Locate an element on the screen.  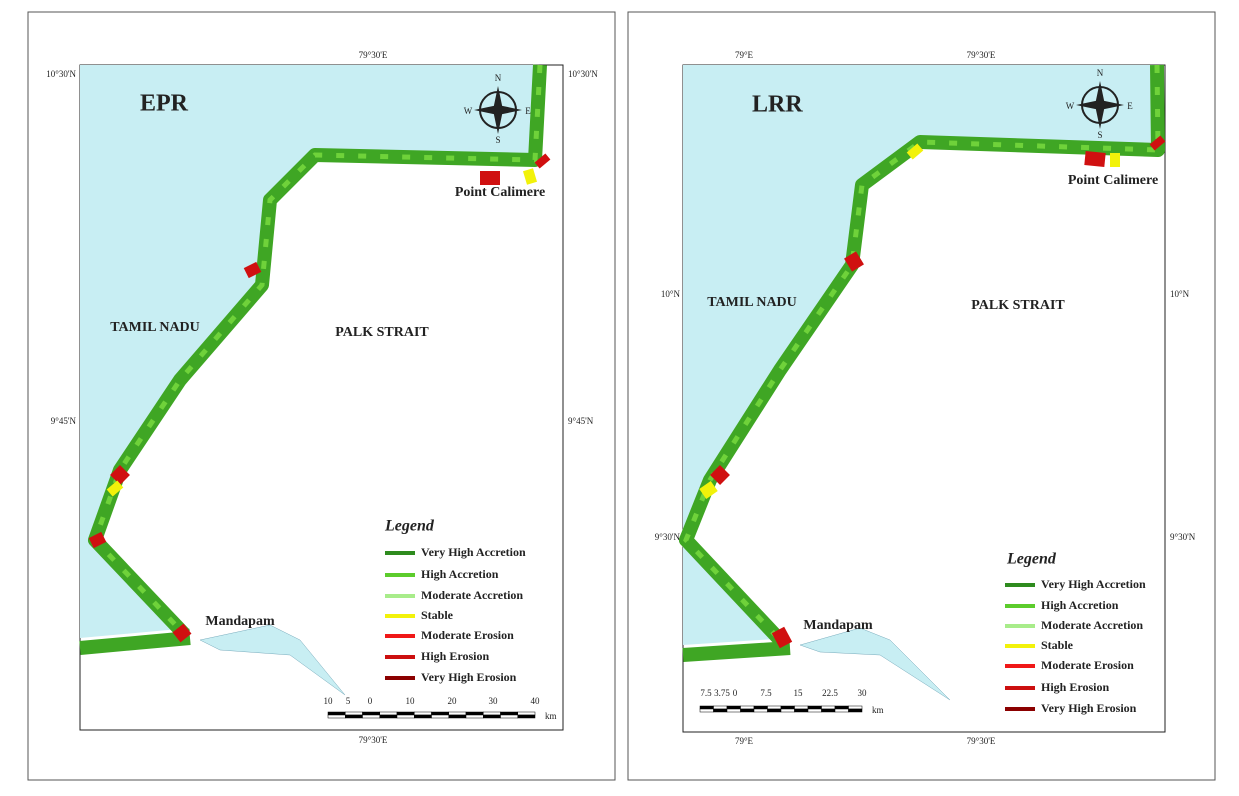
scale-label: 3.75 is located at coordinates (722, 693).